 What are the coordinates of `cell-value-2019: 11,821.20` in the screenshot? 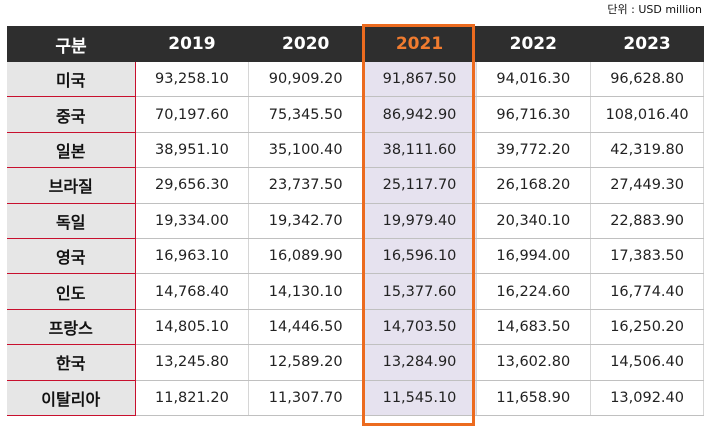 It's located at (192, 398).